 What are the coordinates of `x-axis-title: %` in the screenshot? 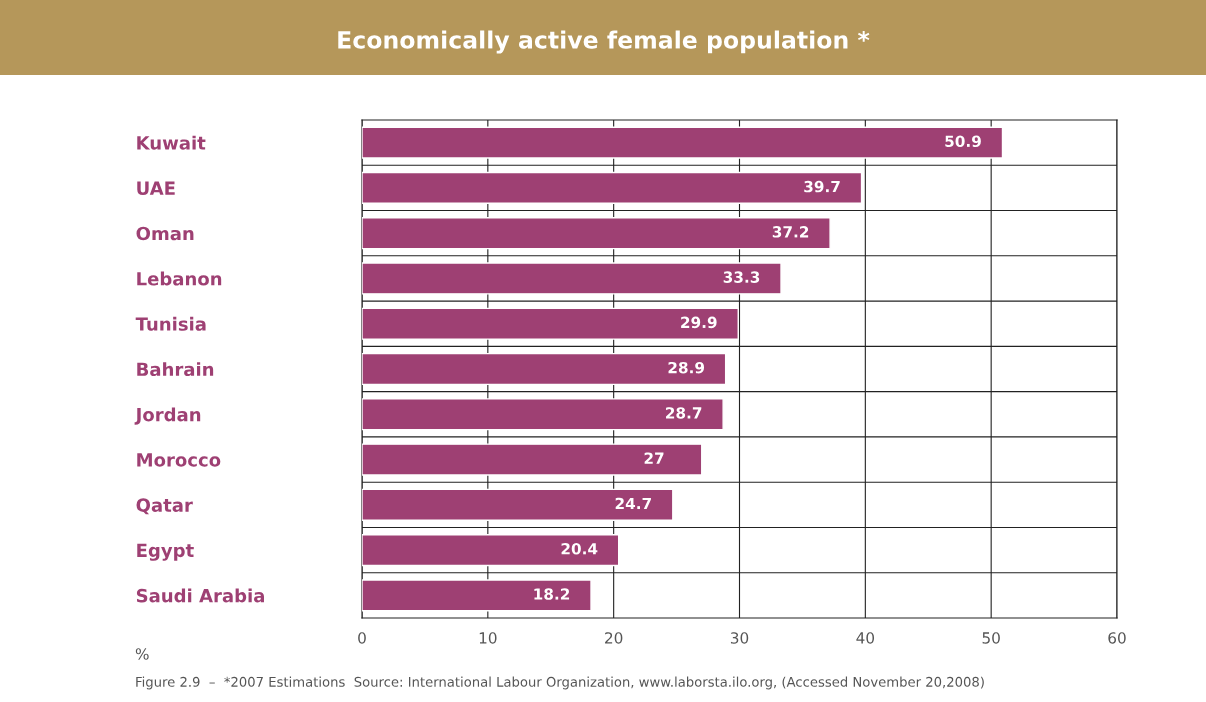 It's located at (142, 654).